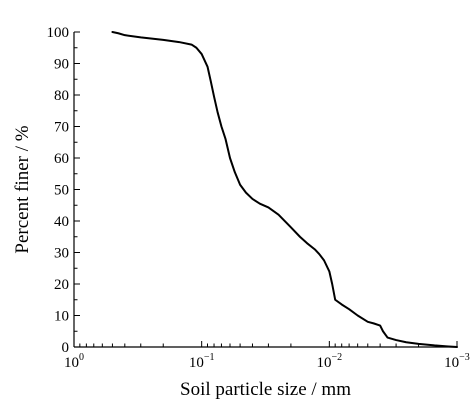  I want to click on y-axis-title: Percent finer / %, so click(22, 189).